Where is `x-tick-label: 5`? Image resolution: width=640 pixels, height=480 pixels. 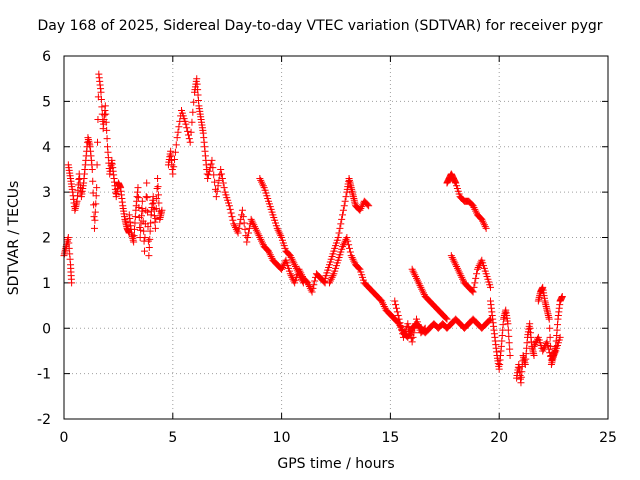 x-tick-label: 5 is located at coordinates (172, 438).